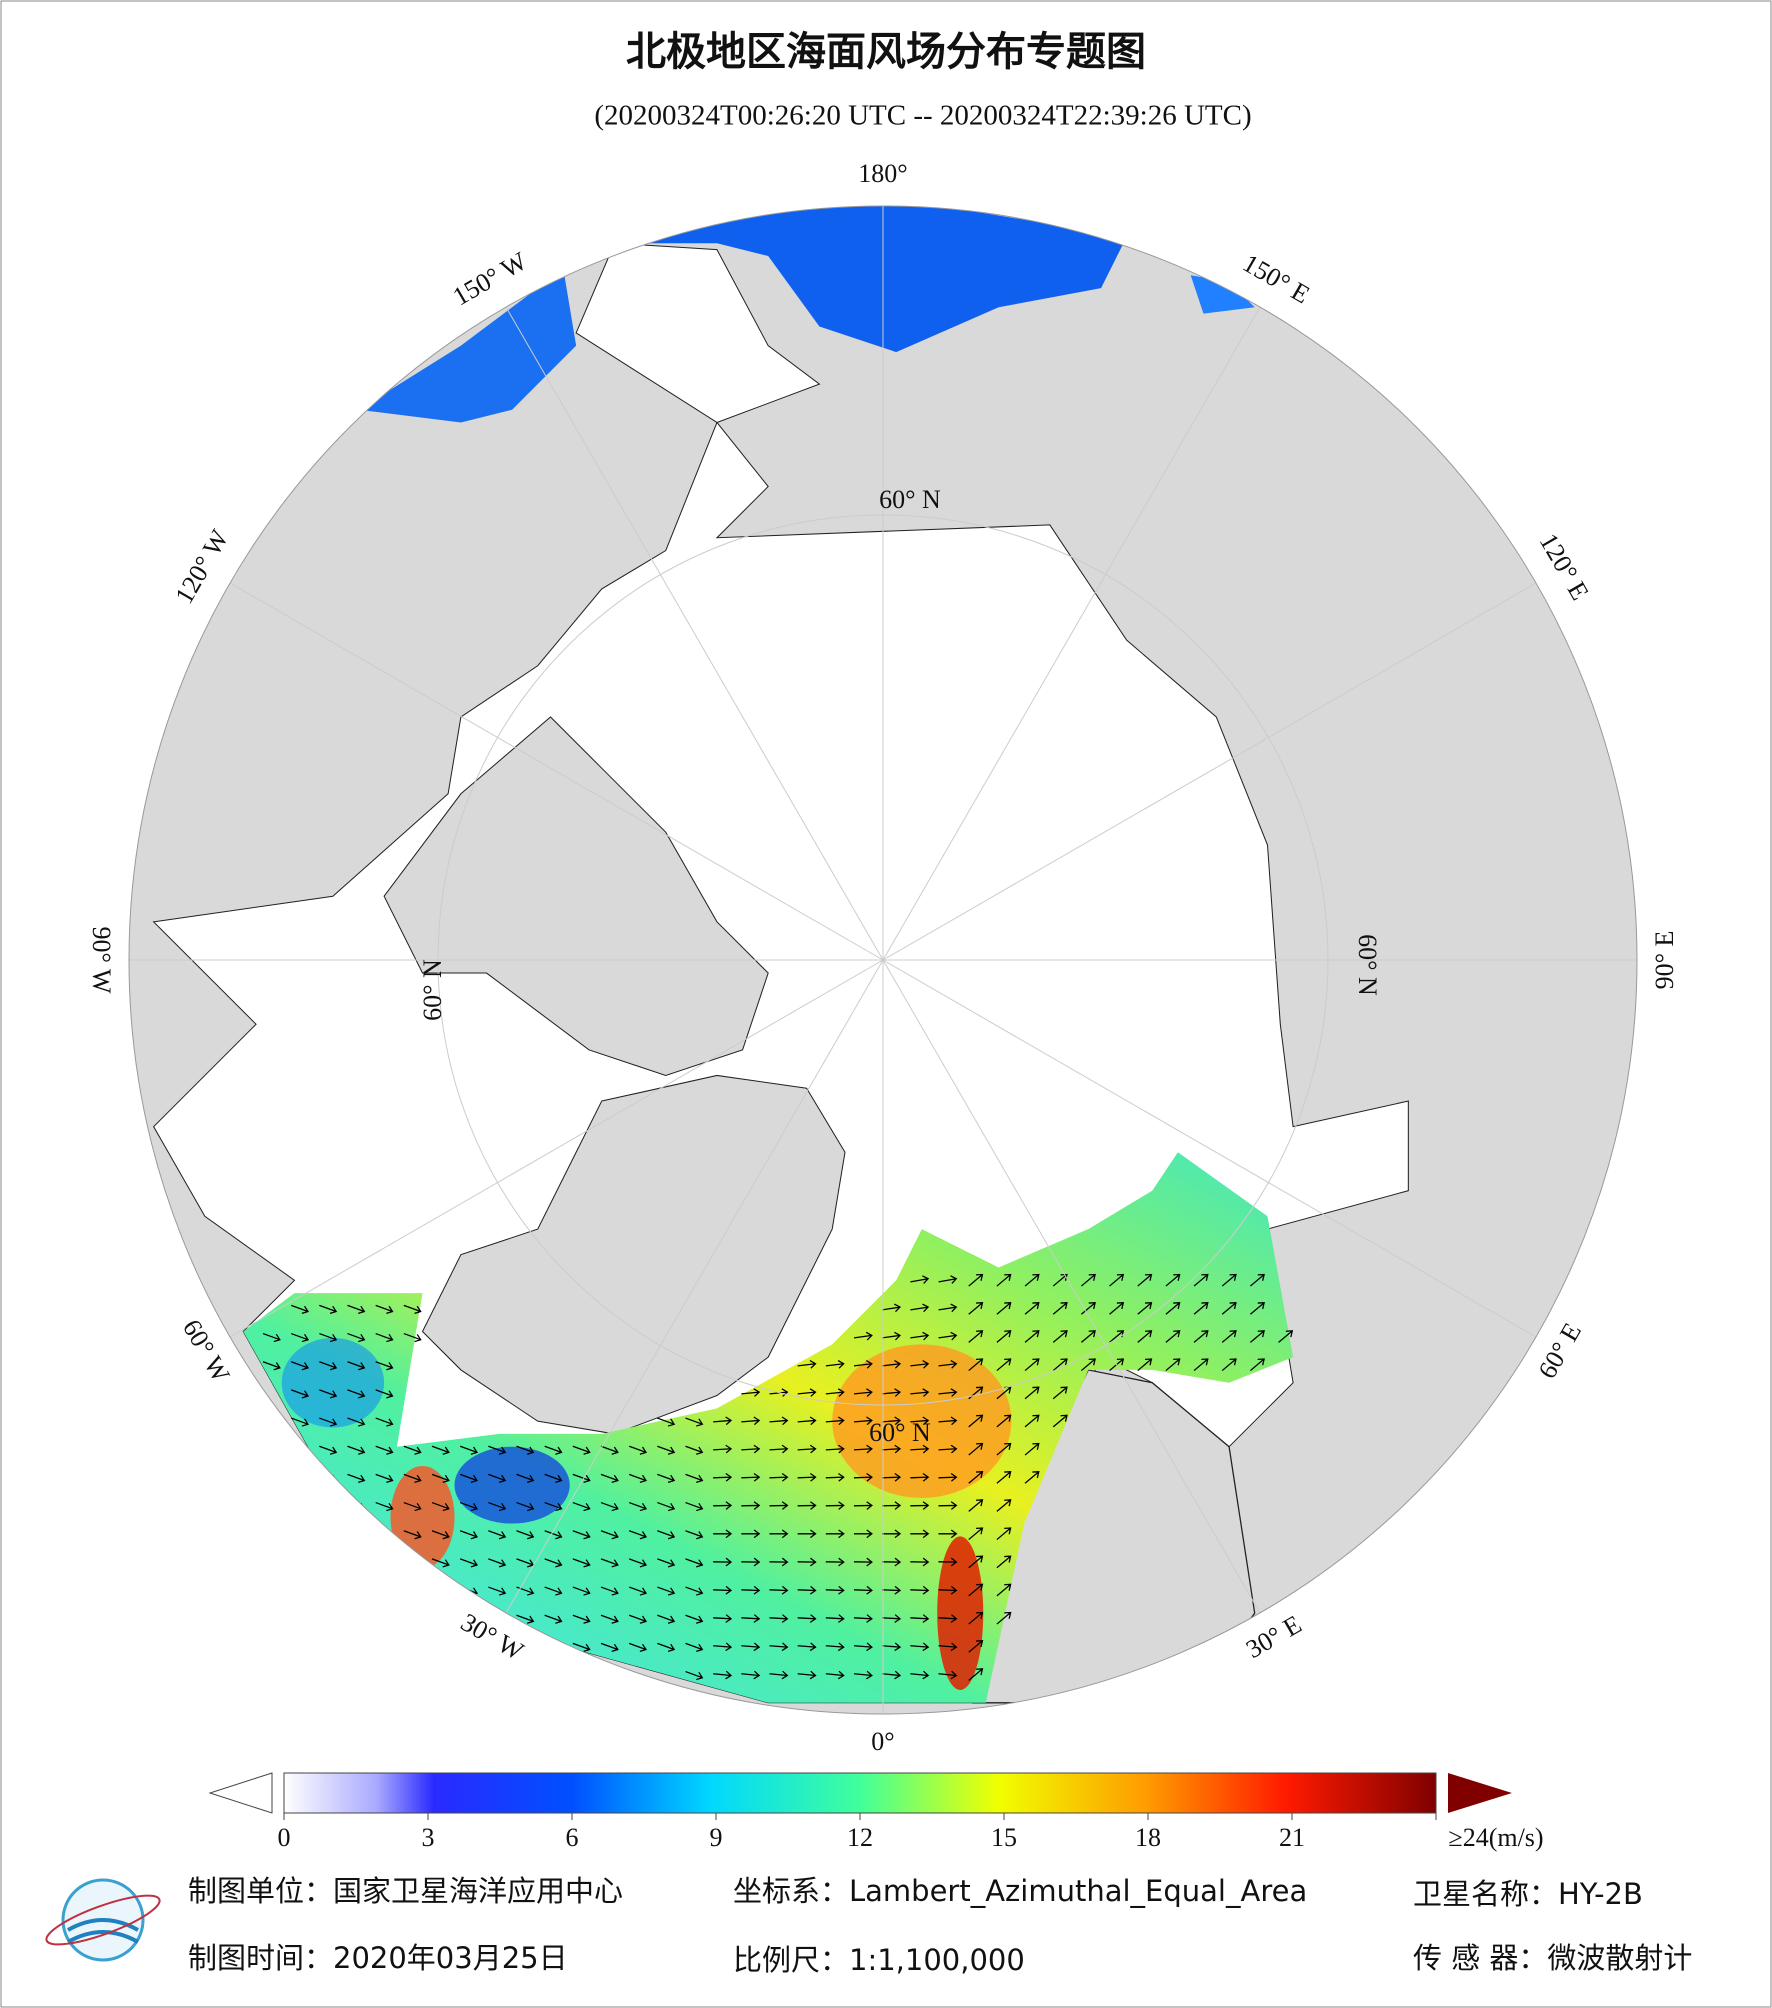 The image size is (1772, 2008). Describe the element at coordinates (877, 279) in the screenshot. I see `wind-pacific` at that location.